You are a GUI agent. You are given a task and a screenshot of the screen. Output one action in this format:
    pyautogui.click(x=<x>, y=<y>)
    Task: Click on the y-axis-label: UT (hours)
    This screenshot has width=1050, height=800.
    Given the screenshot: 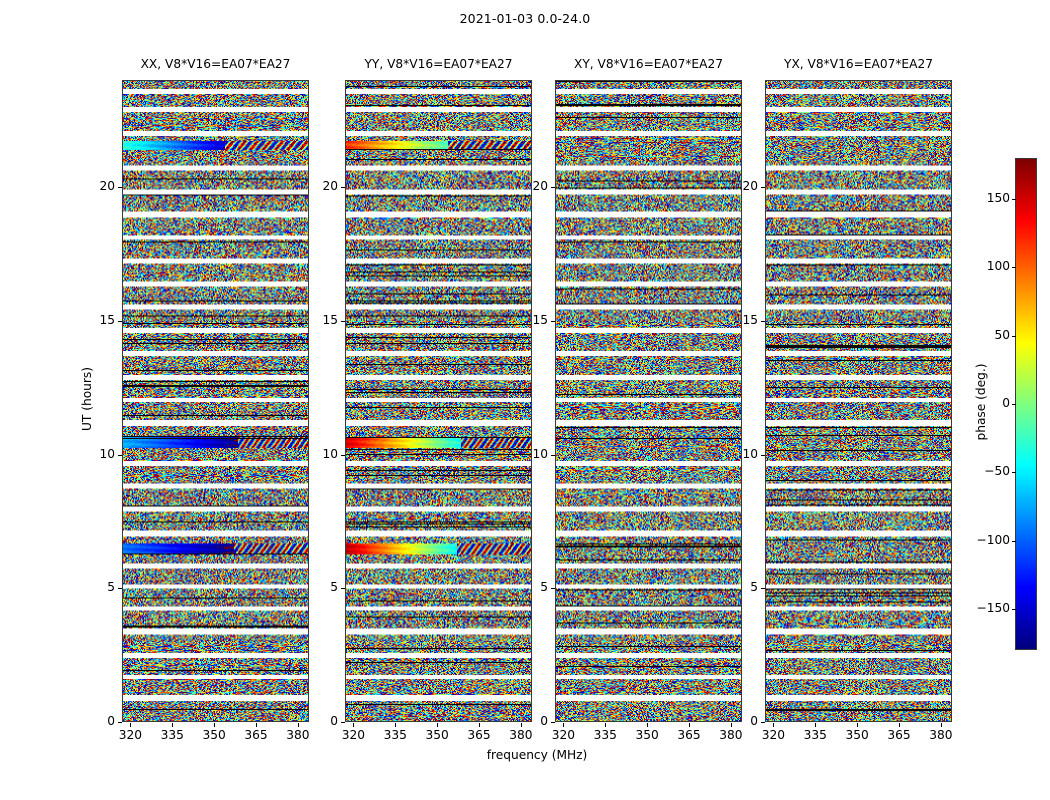 What is the action you would take?
    pyautogui.click(x=87, y=399)
    